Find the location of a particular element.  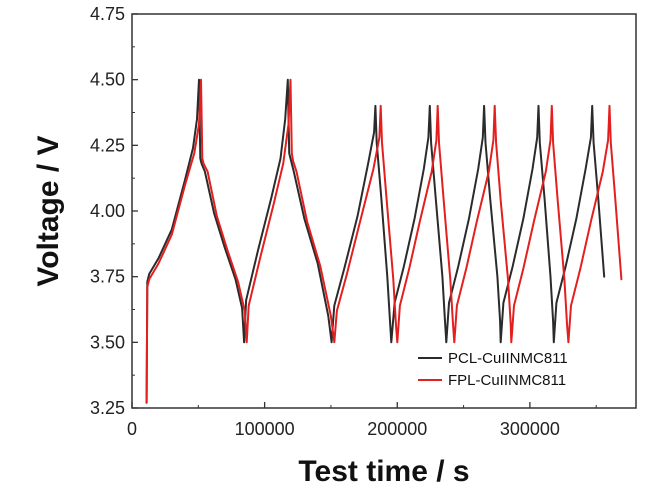

y-axis-title: Voltage / V is located at coordinates (48, 210).